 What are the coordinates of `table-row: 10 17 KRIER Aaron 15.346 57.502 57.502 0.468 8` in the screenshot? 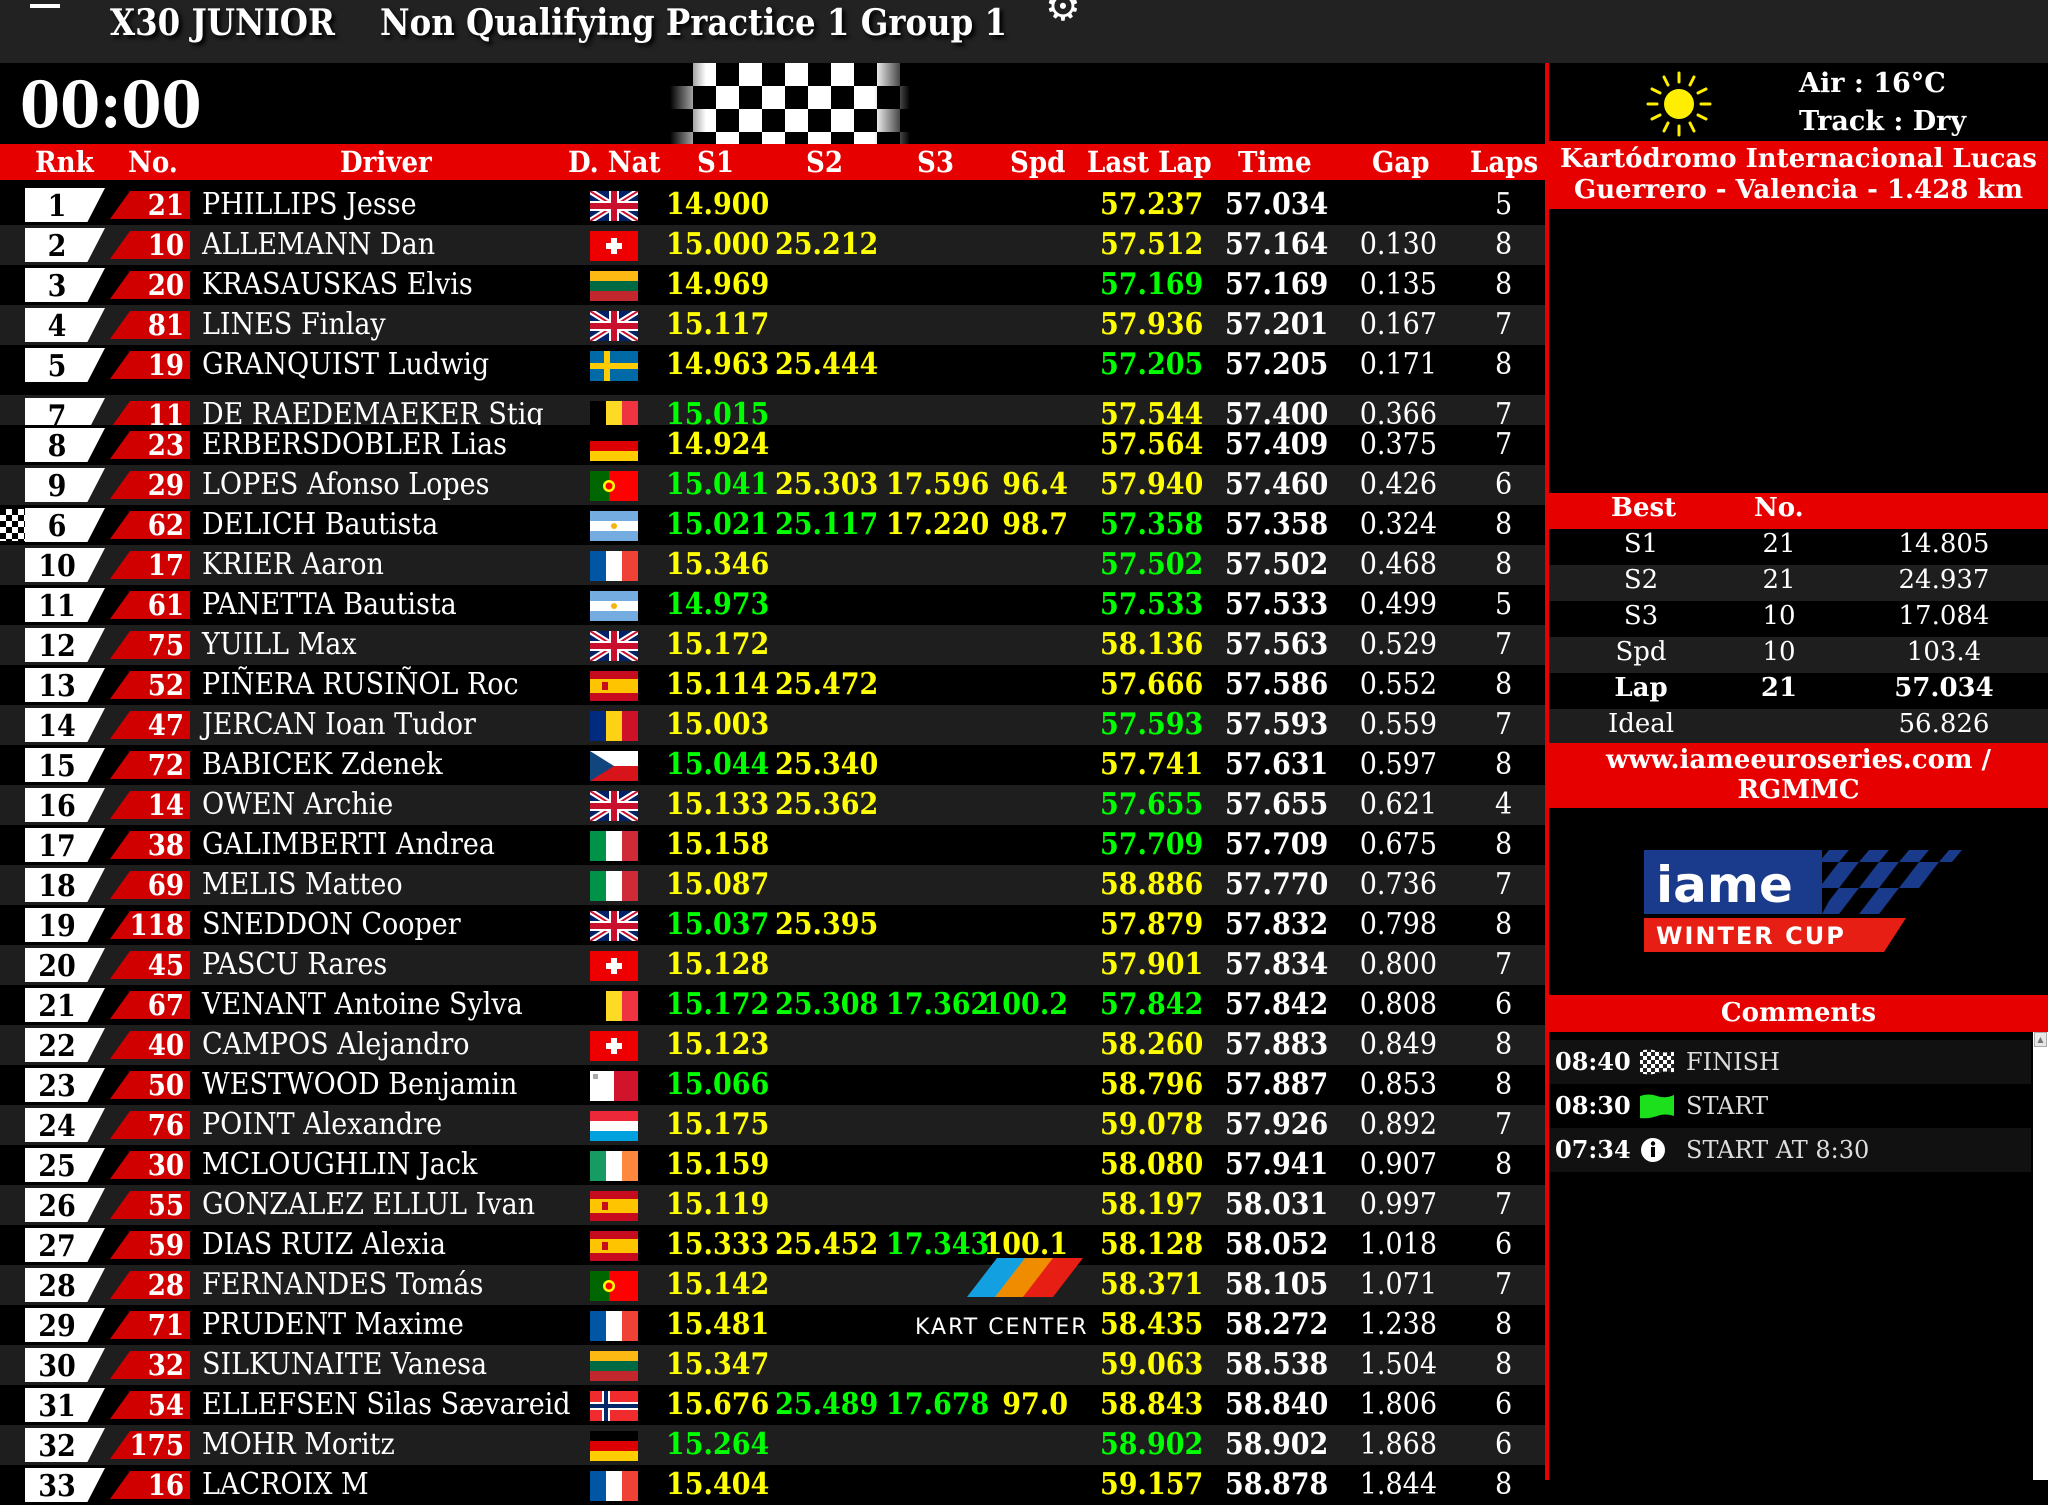 It's located at (772, 565).